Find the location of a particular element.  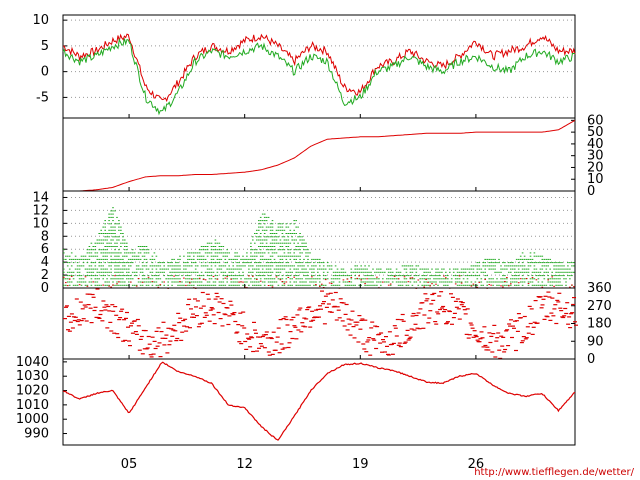

y-tick-label: 1000 is located at coordinates (32, 419).